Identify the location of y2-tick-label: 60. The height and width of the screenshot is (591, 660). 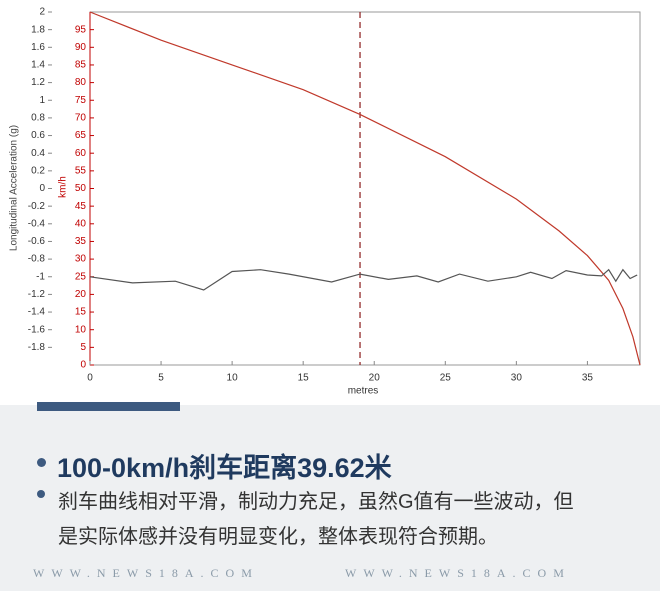
(81, 153).